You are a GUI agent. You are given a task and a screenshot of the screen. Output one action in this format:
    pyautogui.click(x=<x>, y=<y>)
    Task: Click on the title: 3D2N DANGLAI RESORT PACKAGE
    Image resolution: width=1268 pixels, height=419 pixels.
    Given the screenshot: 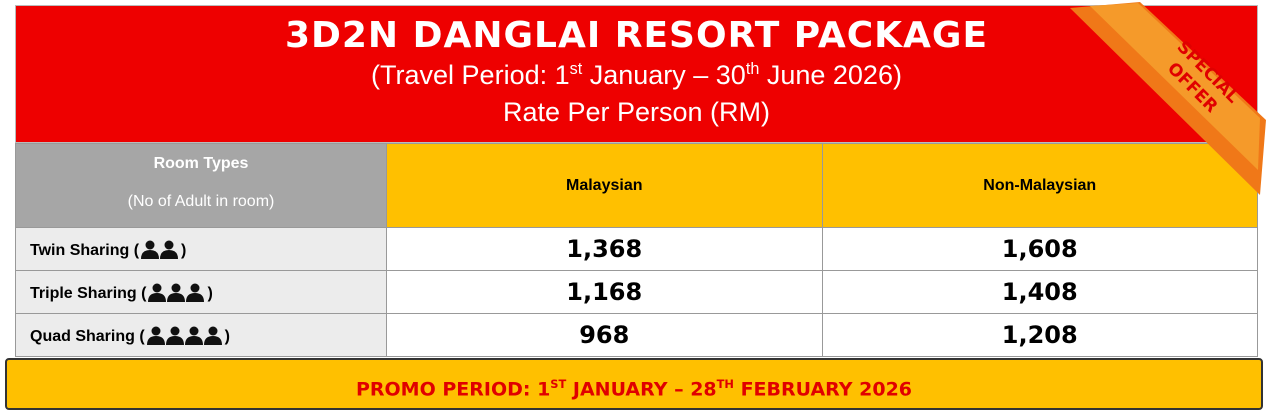 What is the action you would take?
    pyautogui.click(x=636, y=35)
    